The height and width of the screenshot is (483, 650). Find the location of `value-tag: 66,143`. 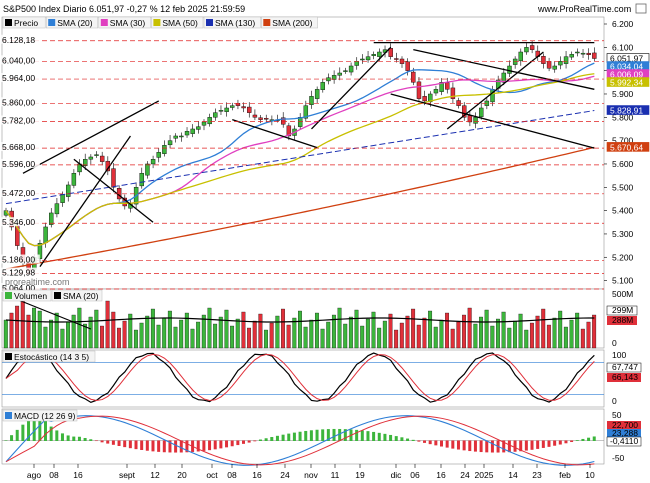

value-tag: 66,143 is located at coordinates (625, 377).